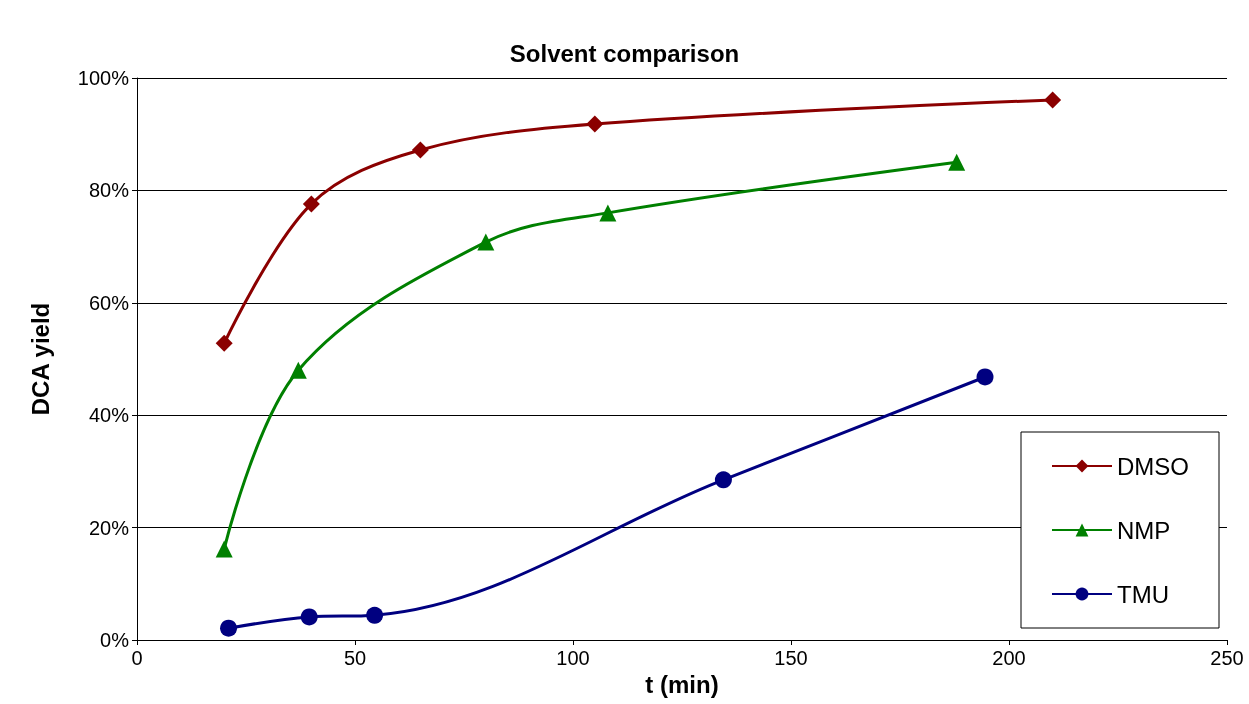 This screenshot has width=1249, height=704. Describe the element at coordinates (682, 685) in the screenshot. I see `x-axis-title: t (min)` at that location.